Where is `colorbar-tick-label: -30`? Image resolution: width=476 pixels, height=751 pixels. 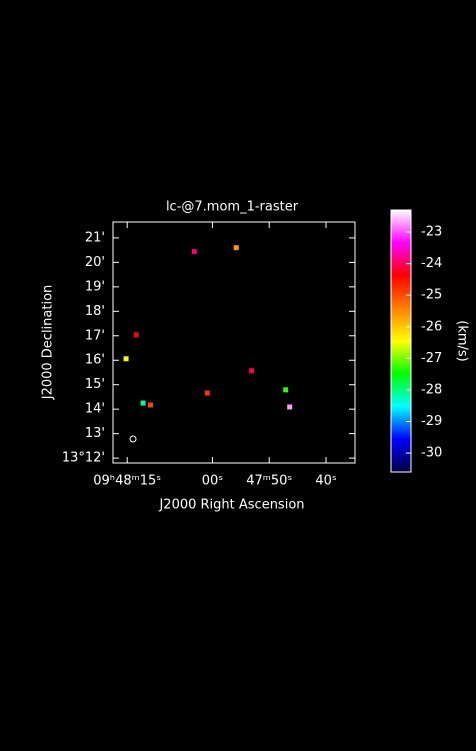 colorbar-tick-label: -30 is located at coordinates (431, 453).